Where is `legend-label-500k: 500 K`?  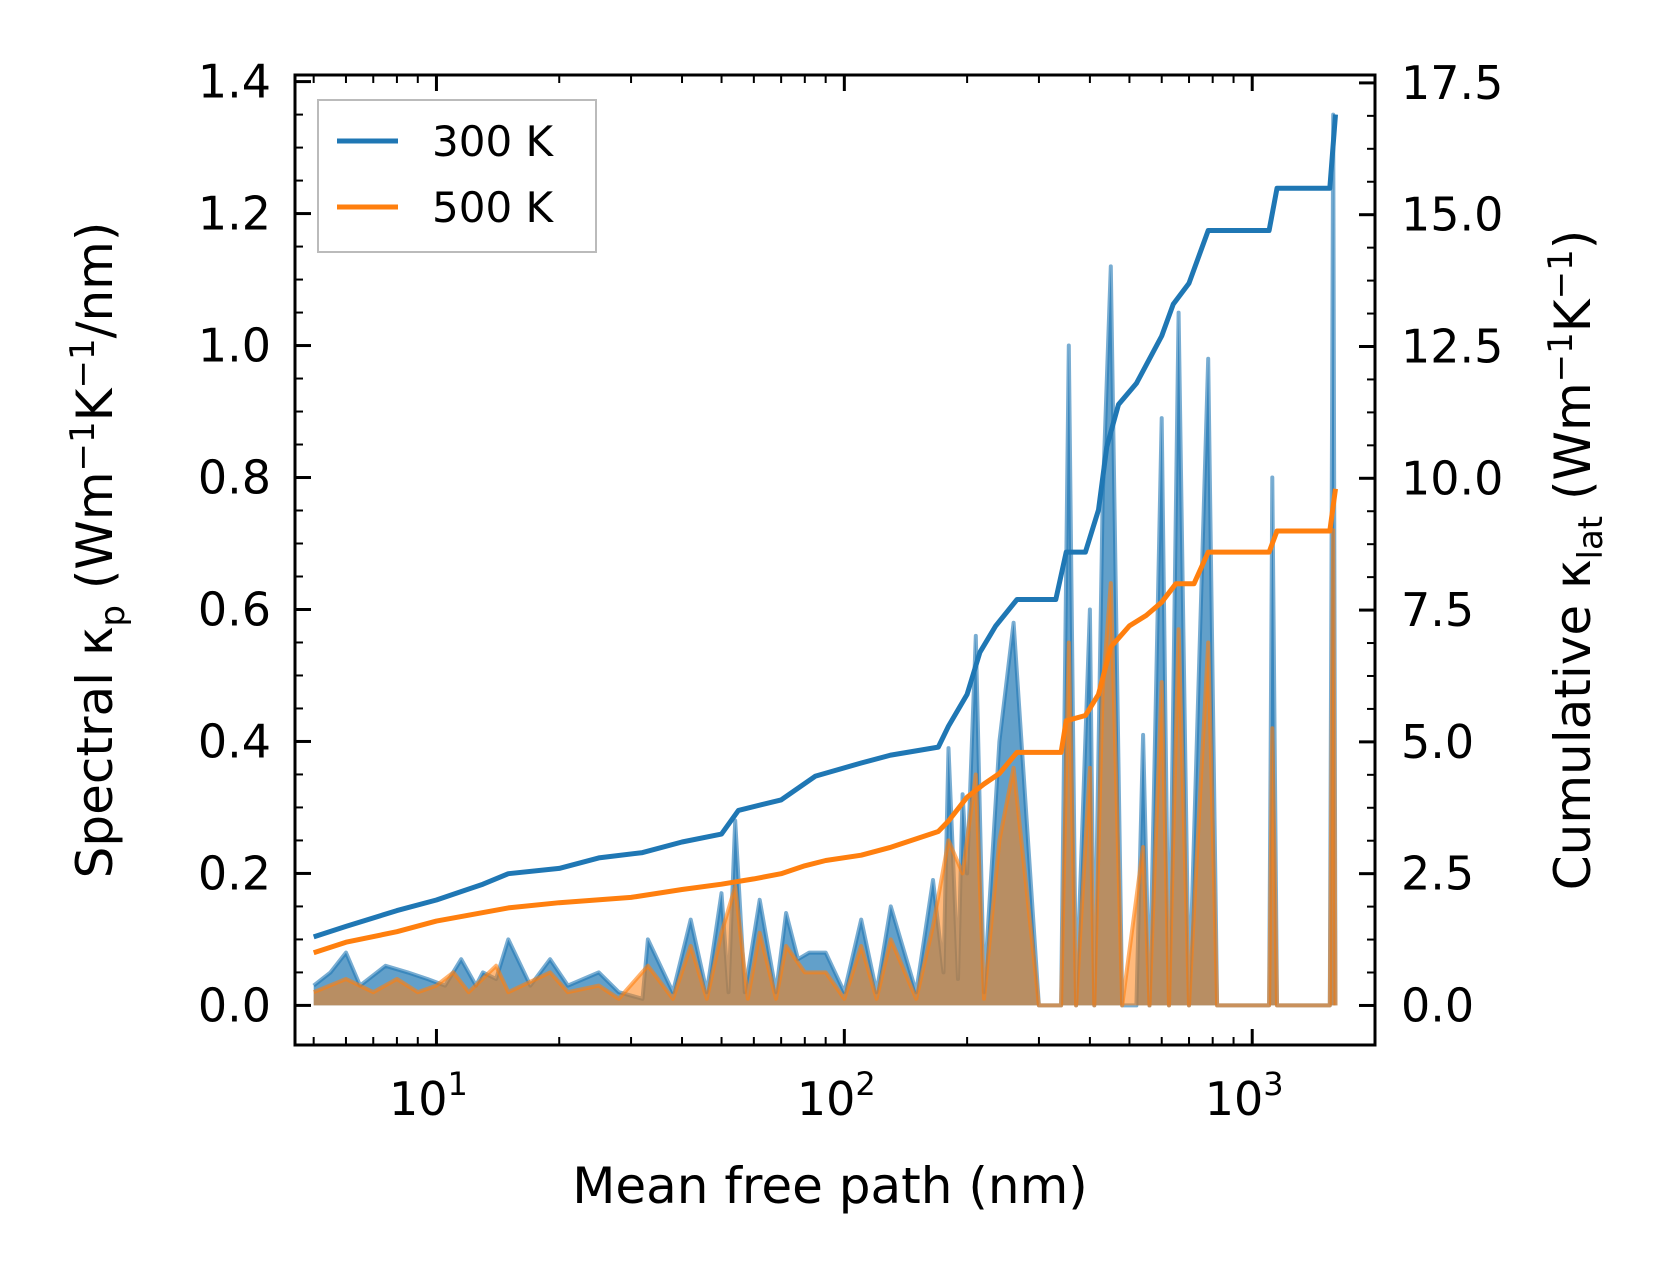 legend-label-500k: 500 K is located at coordinates (493, 207).